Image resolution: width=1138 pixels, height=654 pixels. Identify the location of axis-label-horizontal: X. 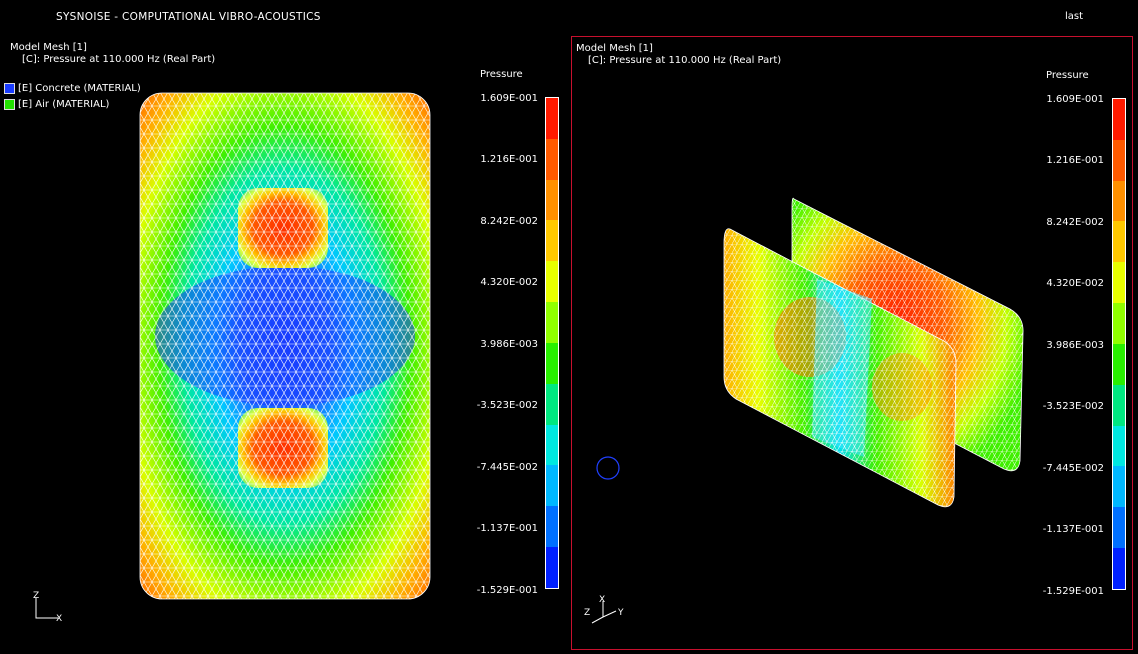
(59, 619).